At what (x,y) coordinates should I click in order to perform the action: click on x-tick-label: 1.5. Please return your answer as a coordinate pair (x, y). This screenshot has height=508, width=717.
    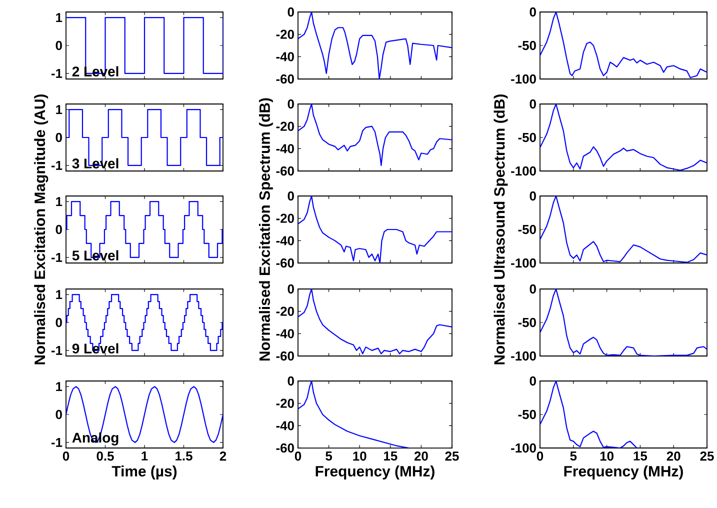
    Looking at the image, I should click on (184, 456).